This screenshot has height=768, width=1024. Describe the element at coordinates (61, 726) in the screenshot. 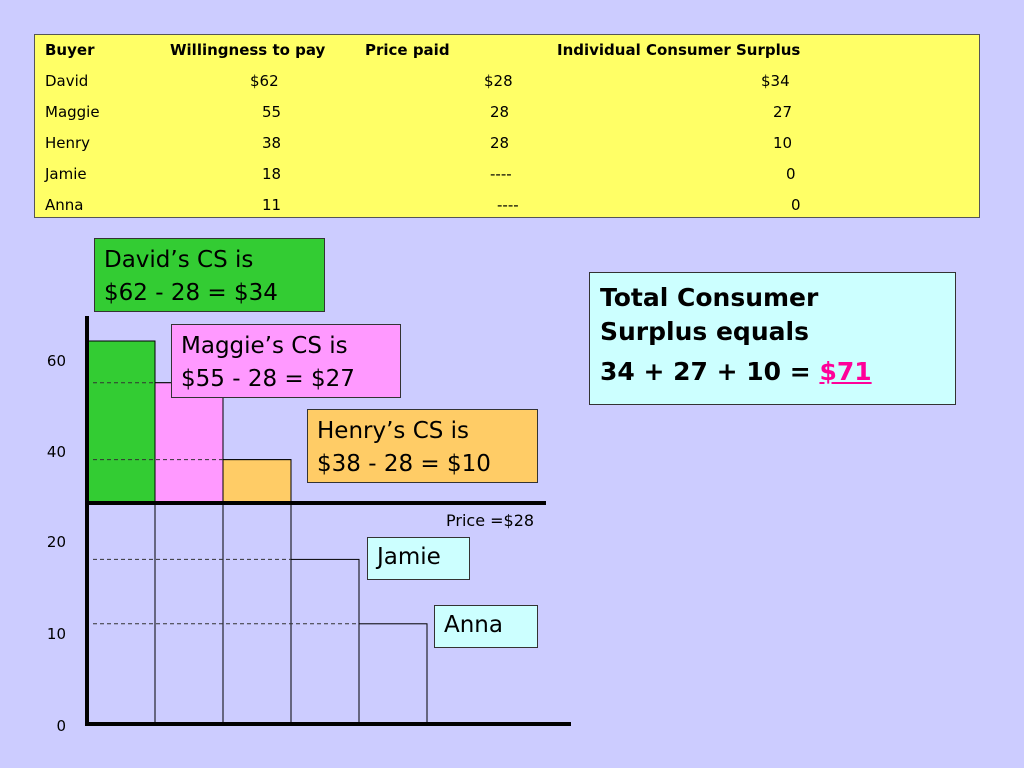

I see `y-tick-label: 0` at that location.